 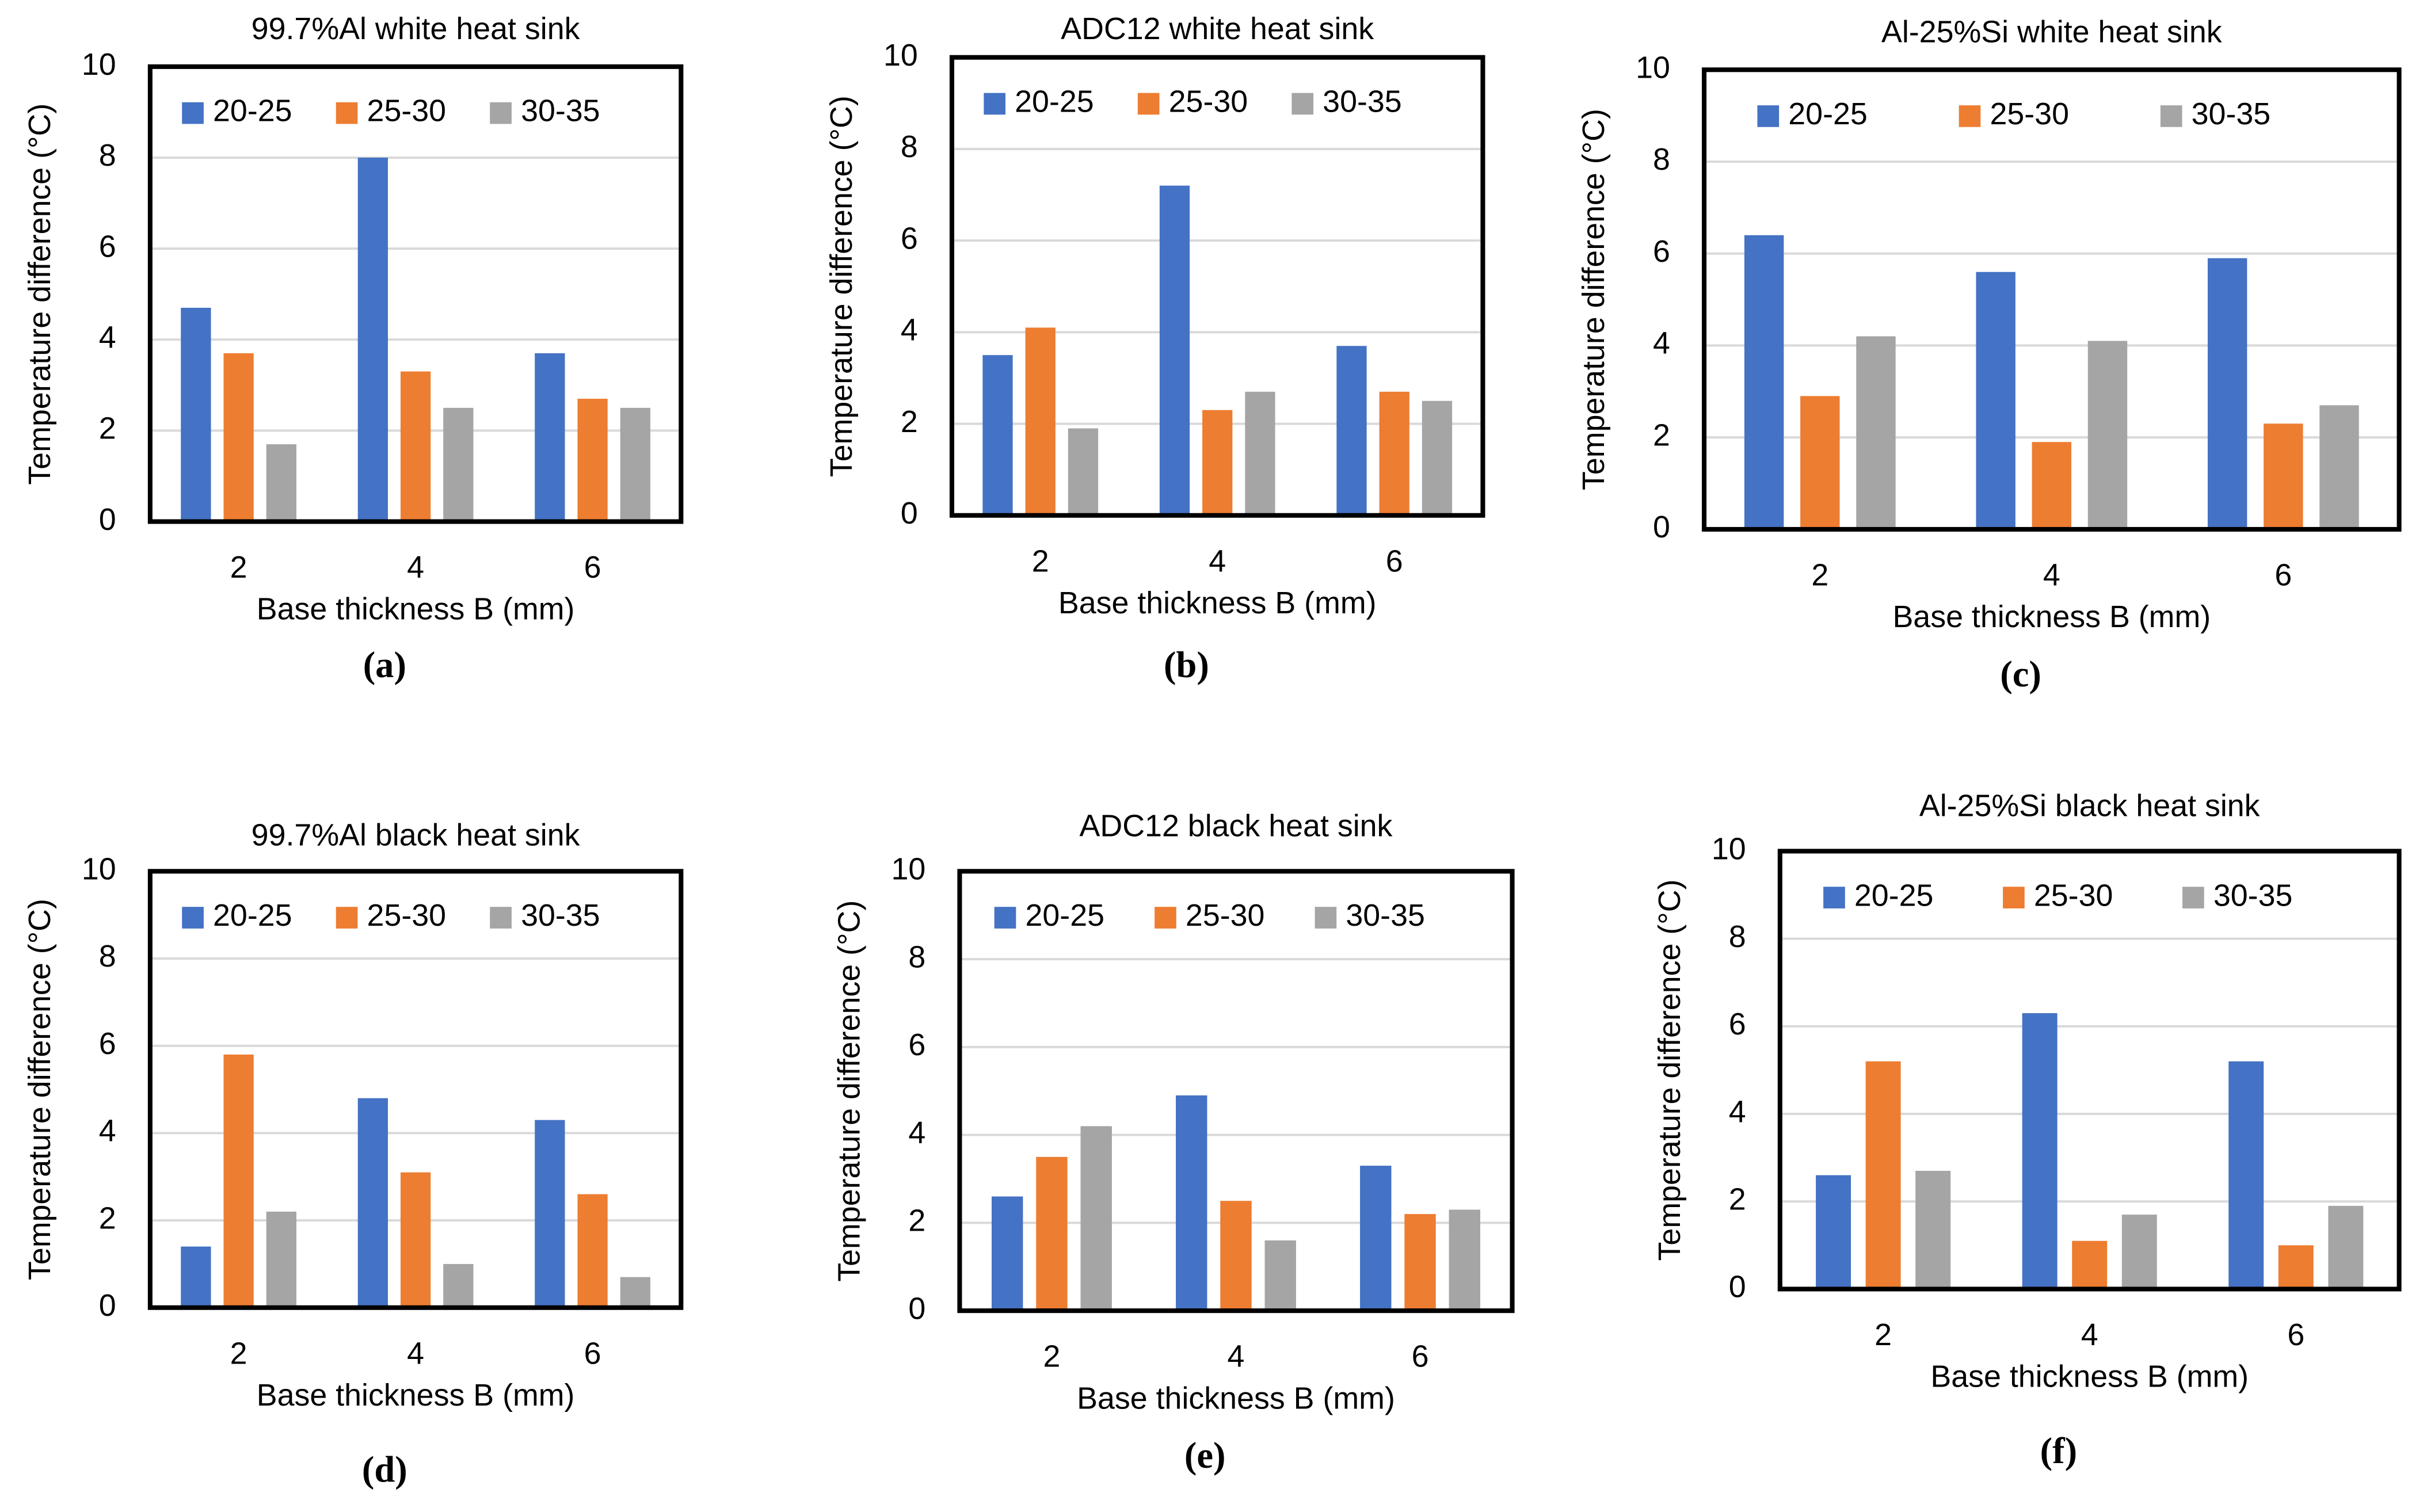 I want to click on panel-caption: (e), so click(x=1205, y=1455).